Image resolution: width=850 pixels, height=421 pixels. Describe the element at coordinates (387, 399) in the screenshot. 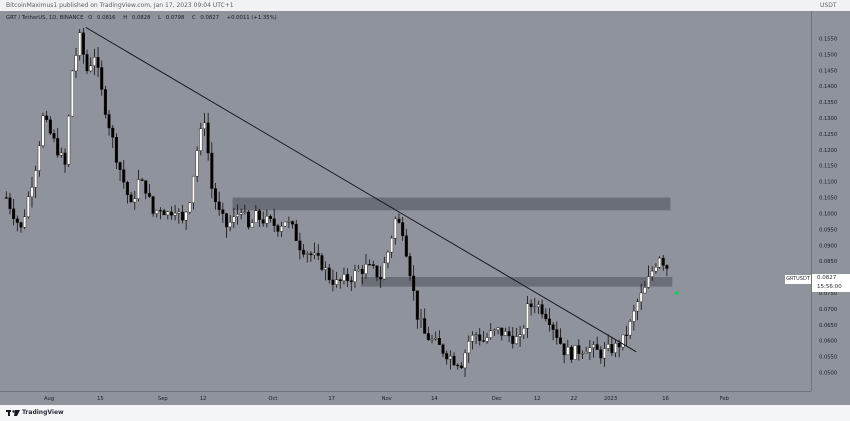

I see `time-tick-label: Nov` at that location.